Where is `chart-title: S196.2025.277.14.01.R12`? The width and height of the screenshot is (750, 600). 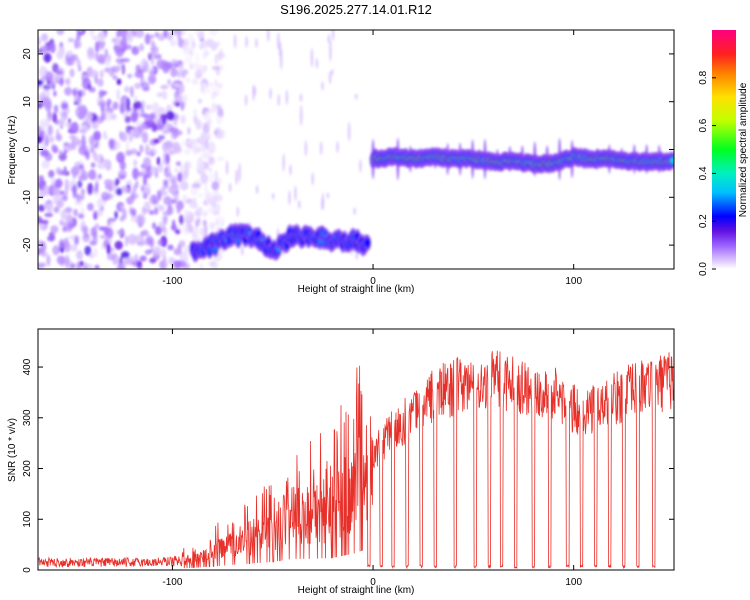
chart-title: S196.2025.277.14.01.R12 is located at coordinates (356, 9).